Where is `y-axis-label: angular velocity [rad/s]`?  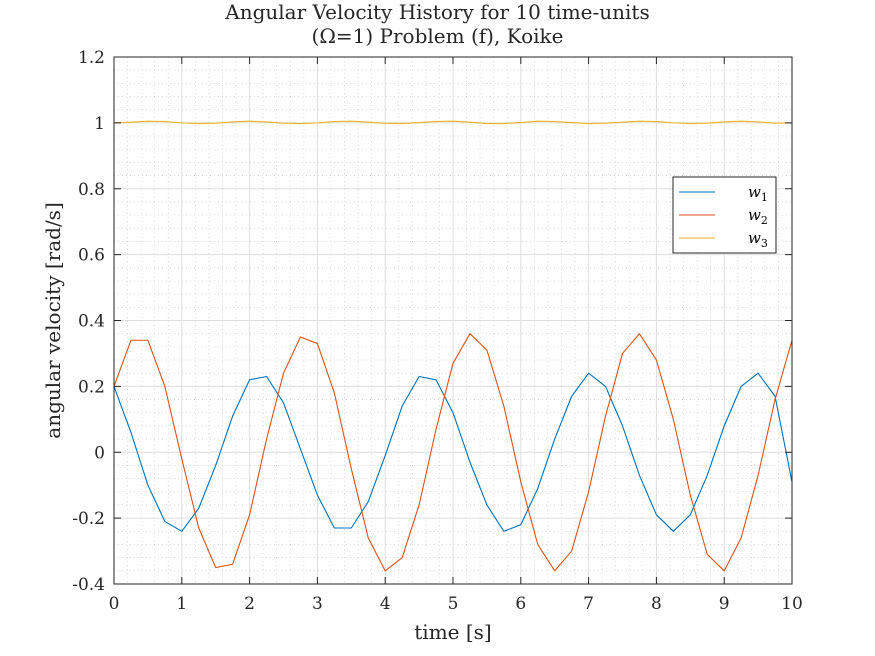 y-axis-label: angular velocity [rad/s] is located at coordinates (53, 320).